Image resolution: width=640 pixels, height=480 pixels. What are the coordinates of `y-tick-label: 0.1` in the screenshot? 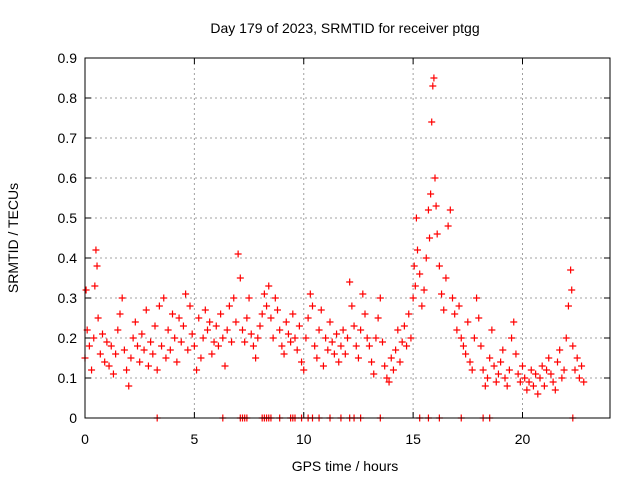 It's located at (68, 378).